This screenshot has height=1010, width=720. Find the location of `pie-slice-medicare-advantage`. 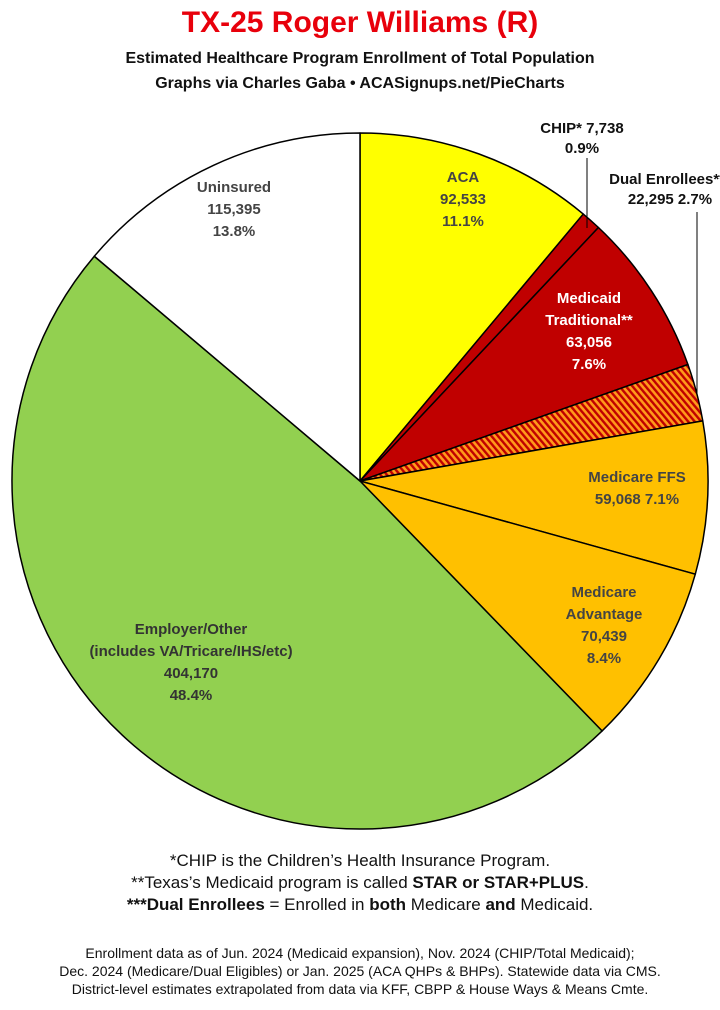

pie-slice-medicare-advantage is located at coordinates (528, 606).